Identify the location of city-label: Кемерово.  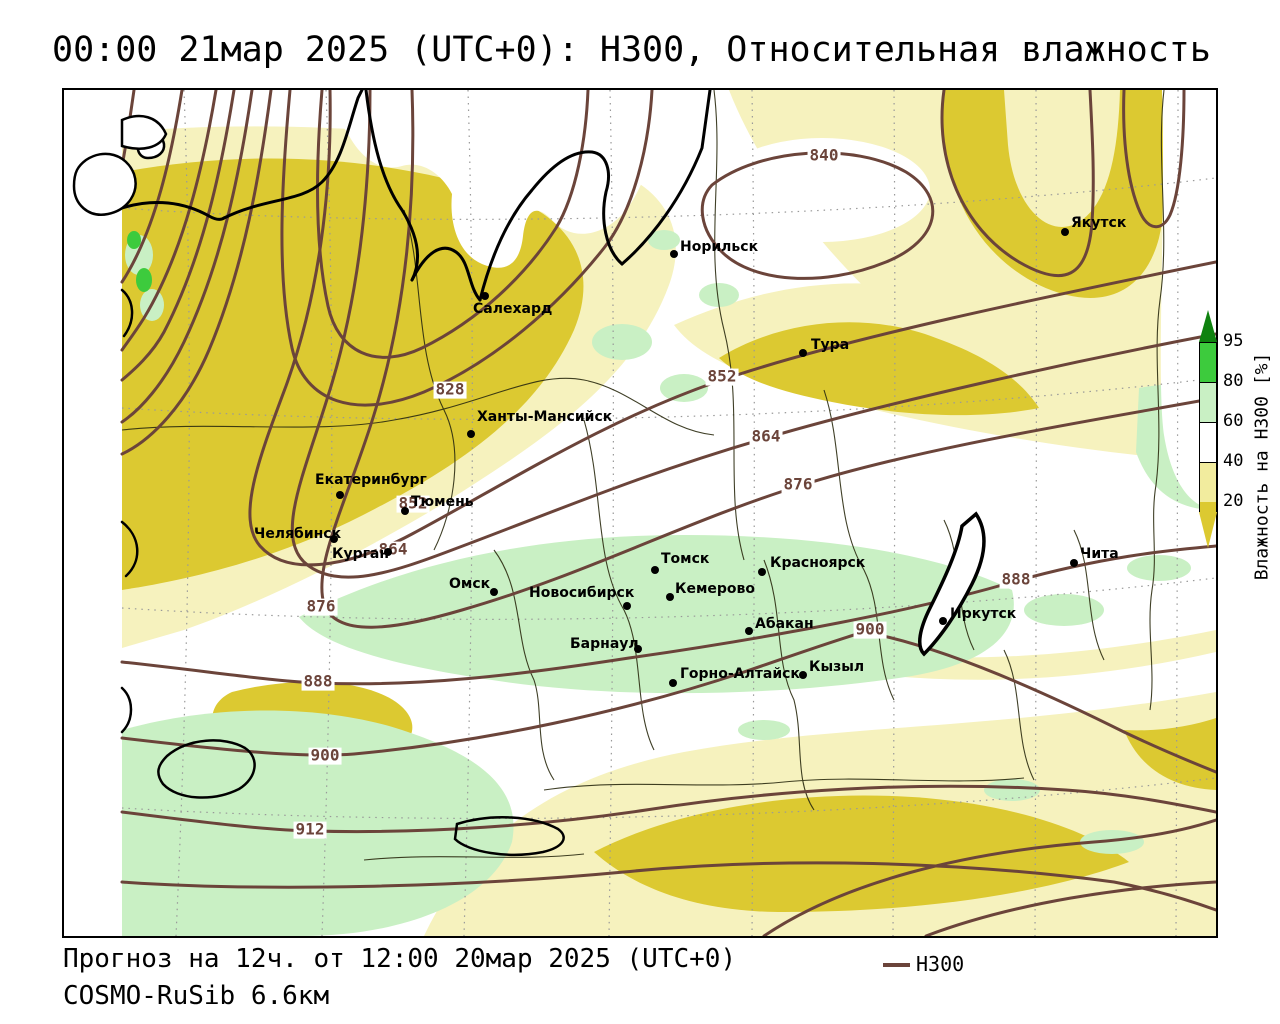
(715, 589).